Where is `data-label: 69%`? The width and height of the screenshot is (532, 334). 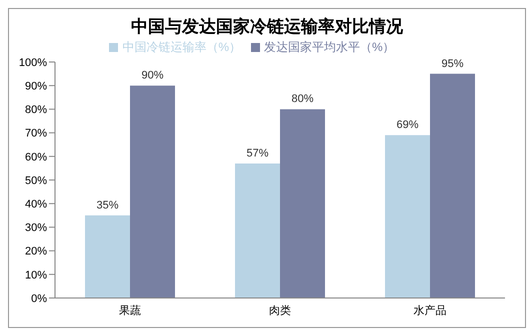 data-label: 69% is located at coordinates (407, 125).